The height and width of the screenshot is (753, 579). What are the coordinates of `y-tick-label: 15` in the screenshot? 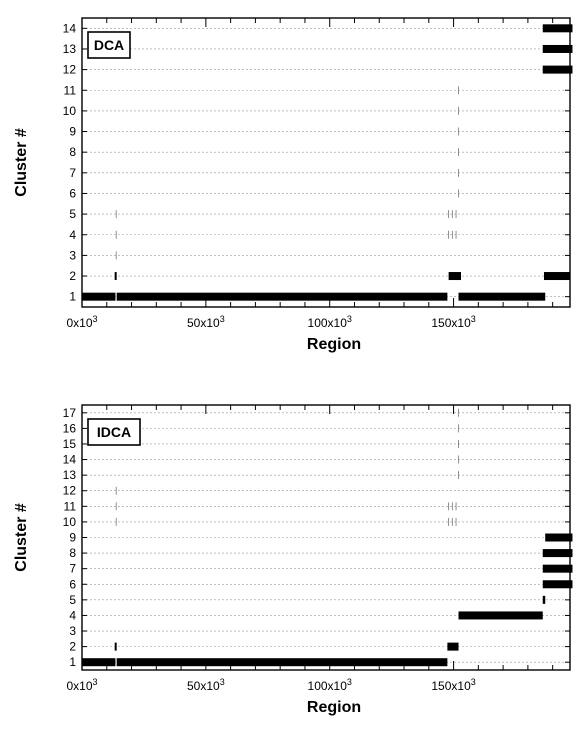 It's located at (70, 444).